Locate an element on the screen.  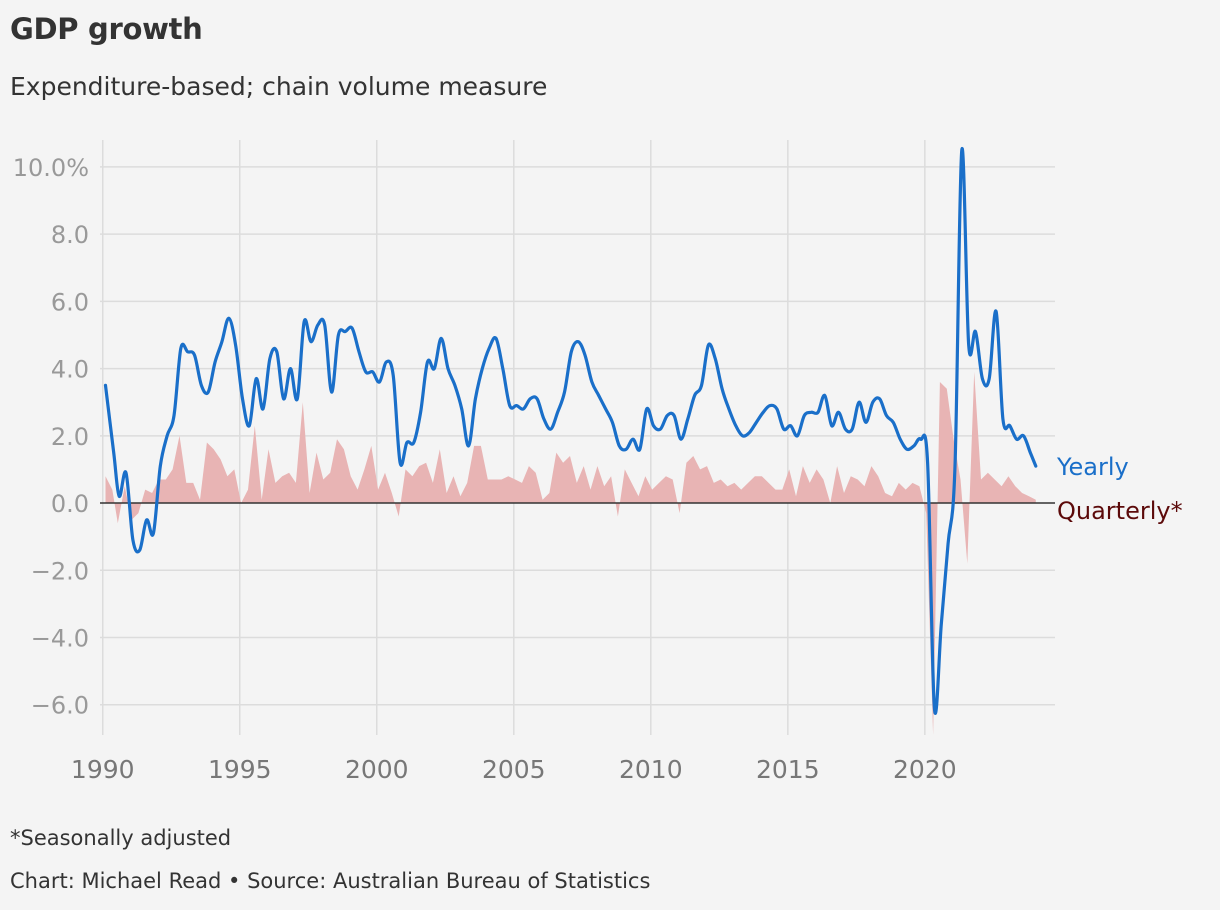
x-tick-label: 1990 is located at coordinates (103, 769).